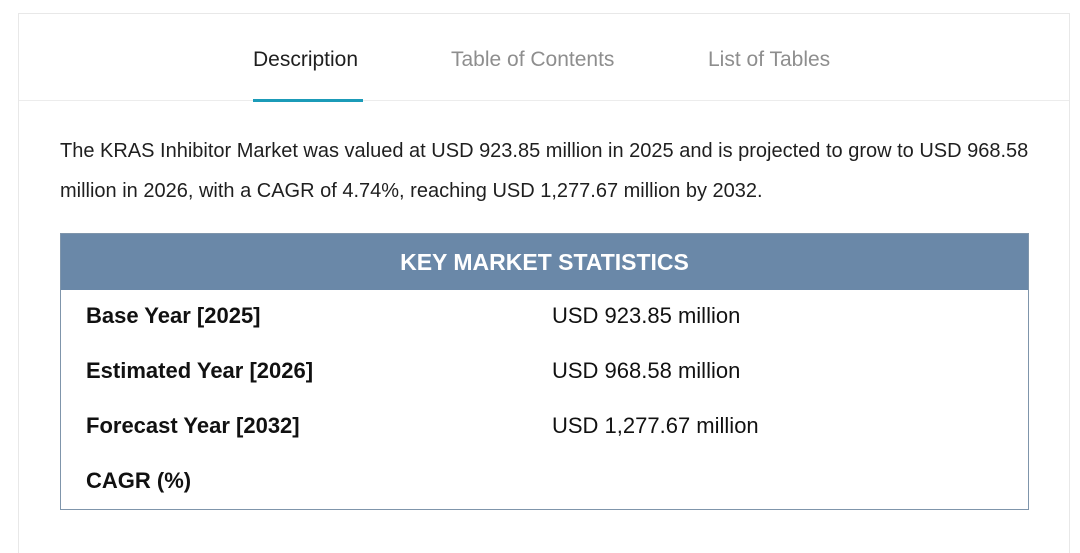  Describe the element at coordinates (544, 262) in the screenshot. I see `stats-table-title: KEY MARKET STATISTICS` at that location.